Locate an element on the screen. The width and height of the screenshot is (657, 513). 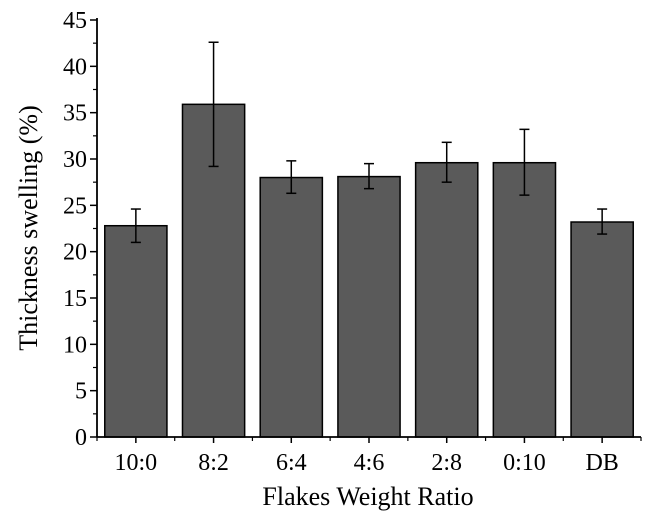
y-tick-label: 15 is located at coordinates (75, 299).